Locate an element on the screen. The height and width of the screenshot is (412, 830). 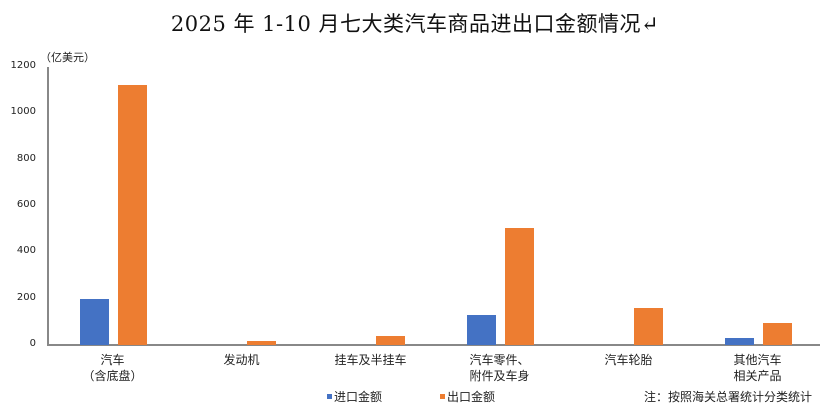
x-tick-label: 汽车 （含底盘） is located at coordinates (112, 368).